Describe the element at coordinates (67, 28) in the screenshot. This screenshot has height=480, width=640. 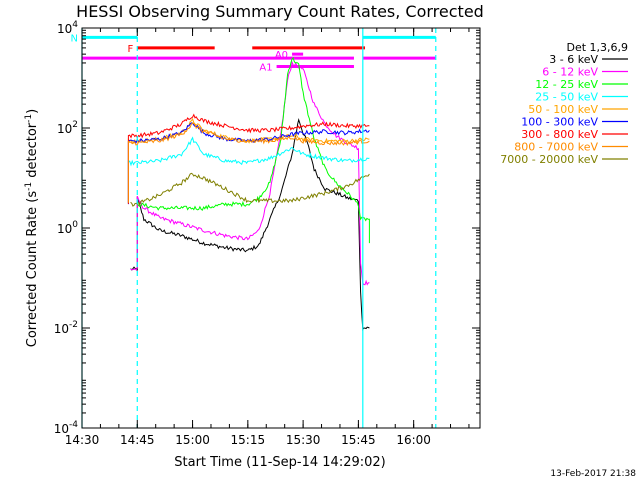
I see `y-tick-label: 10⁴` at that location.